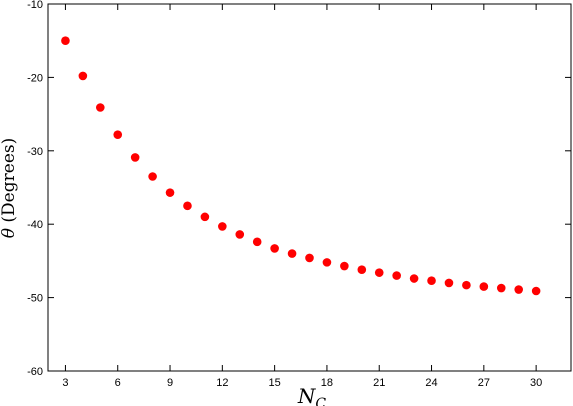 The width and height of the screenshot is (573, 406). What do you see at coordinates (327, 383) in the screenshot?
I see `x-tick-label: 18` at bounding box center [327, 383].